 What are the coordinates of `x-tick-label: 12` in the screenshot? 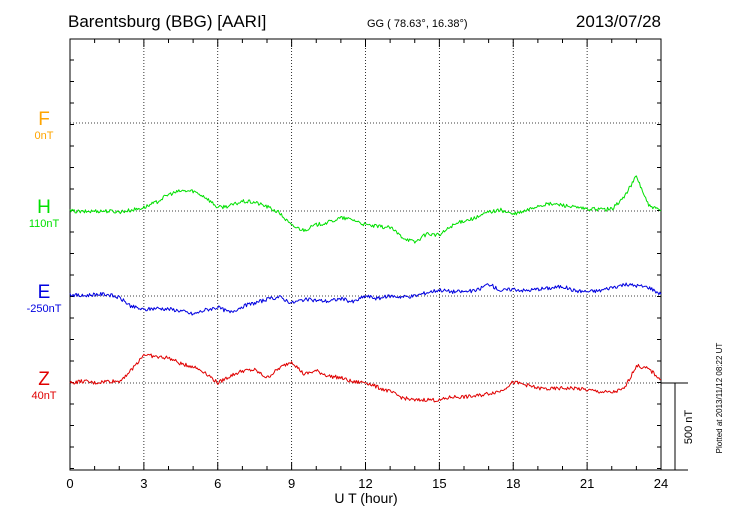 It's located at (365, 483).